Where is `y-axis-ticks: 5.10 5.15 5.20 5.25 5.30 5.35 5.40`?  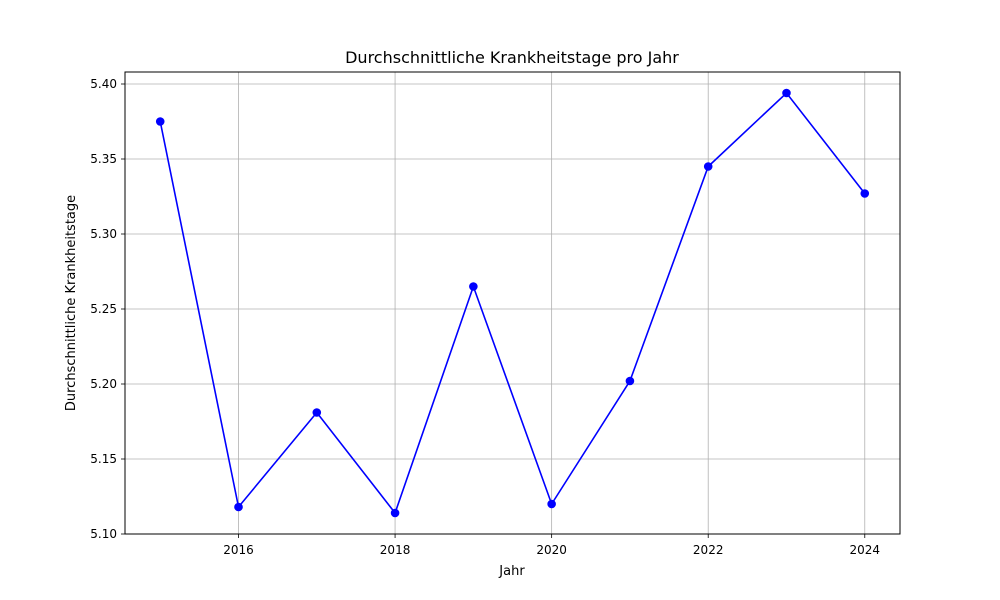
y-axis-ticks: 5.10 5.15 5.20 5.25 5.30 5.35 5.40 is located at coordinates (107, 309).